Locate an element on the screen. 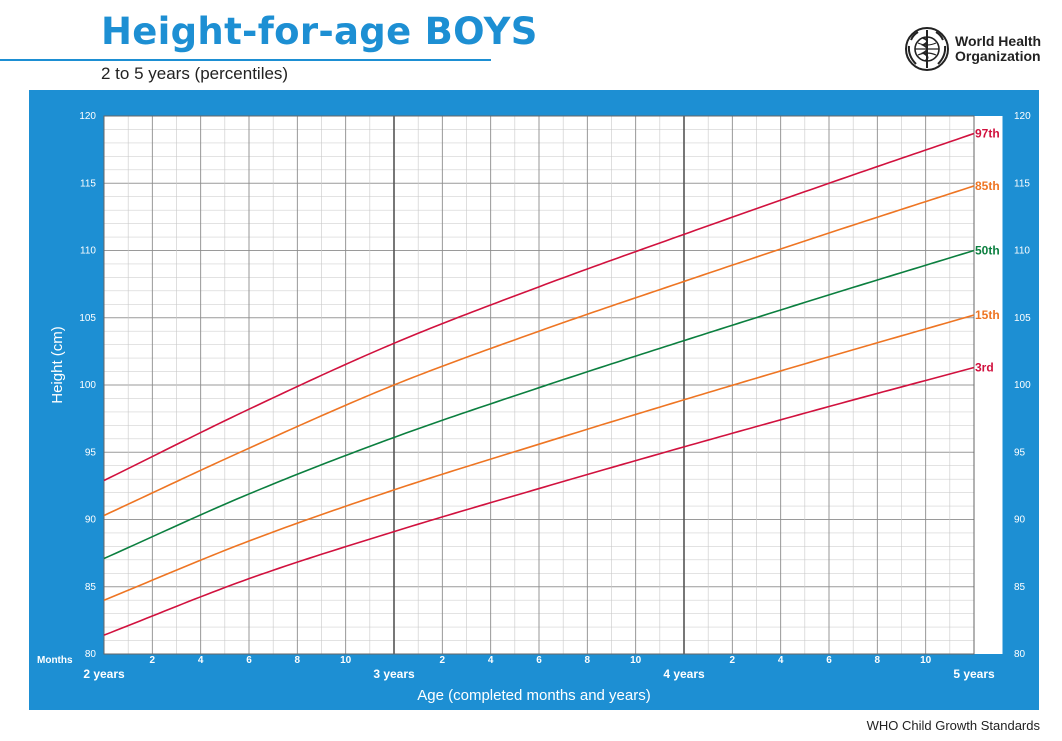 The image size is (1062, 741). page-title: Height-for-age BOYS is located at coordinates (319, 31).